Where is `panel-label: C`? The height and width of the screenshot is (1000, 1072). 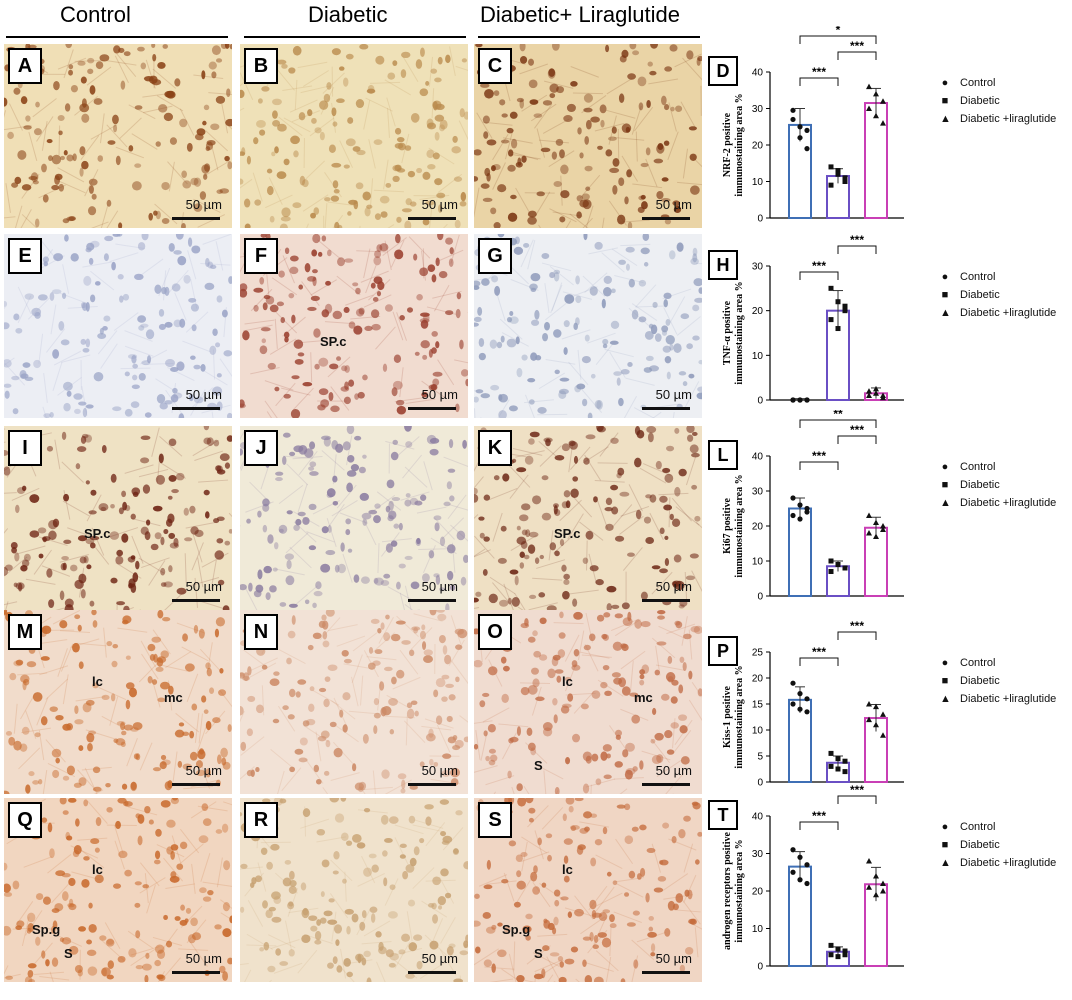 panel-label: C is located at coordinates (495, 66).